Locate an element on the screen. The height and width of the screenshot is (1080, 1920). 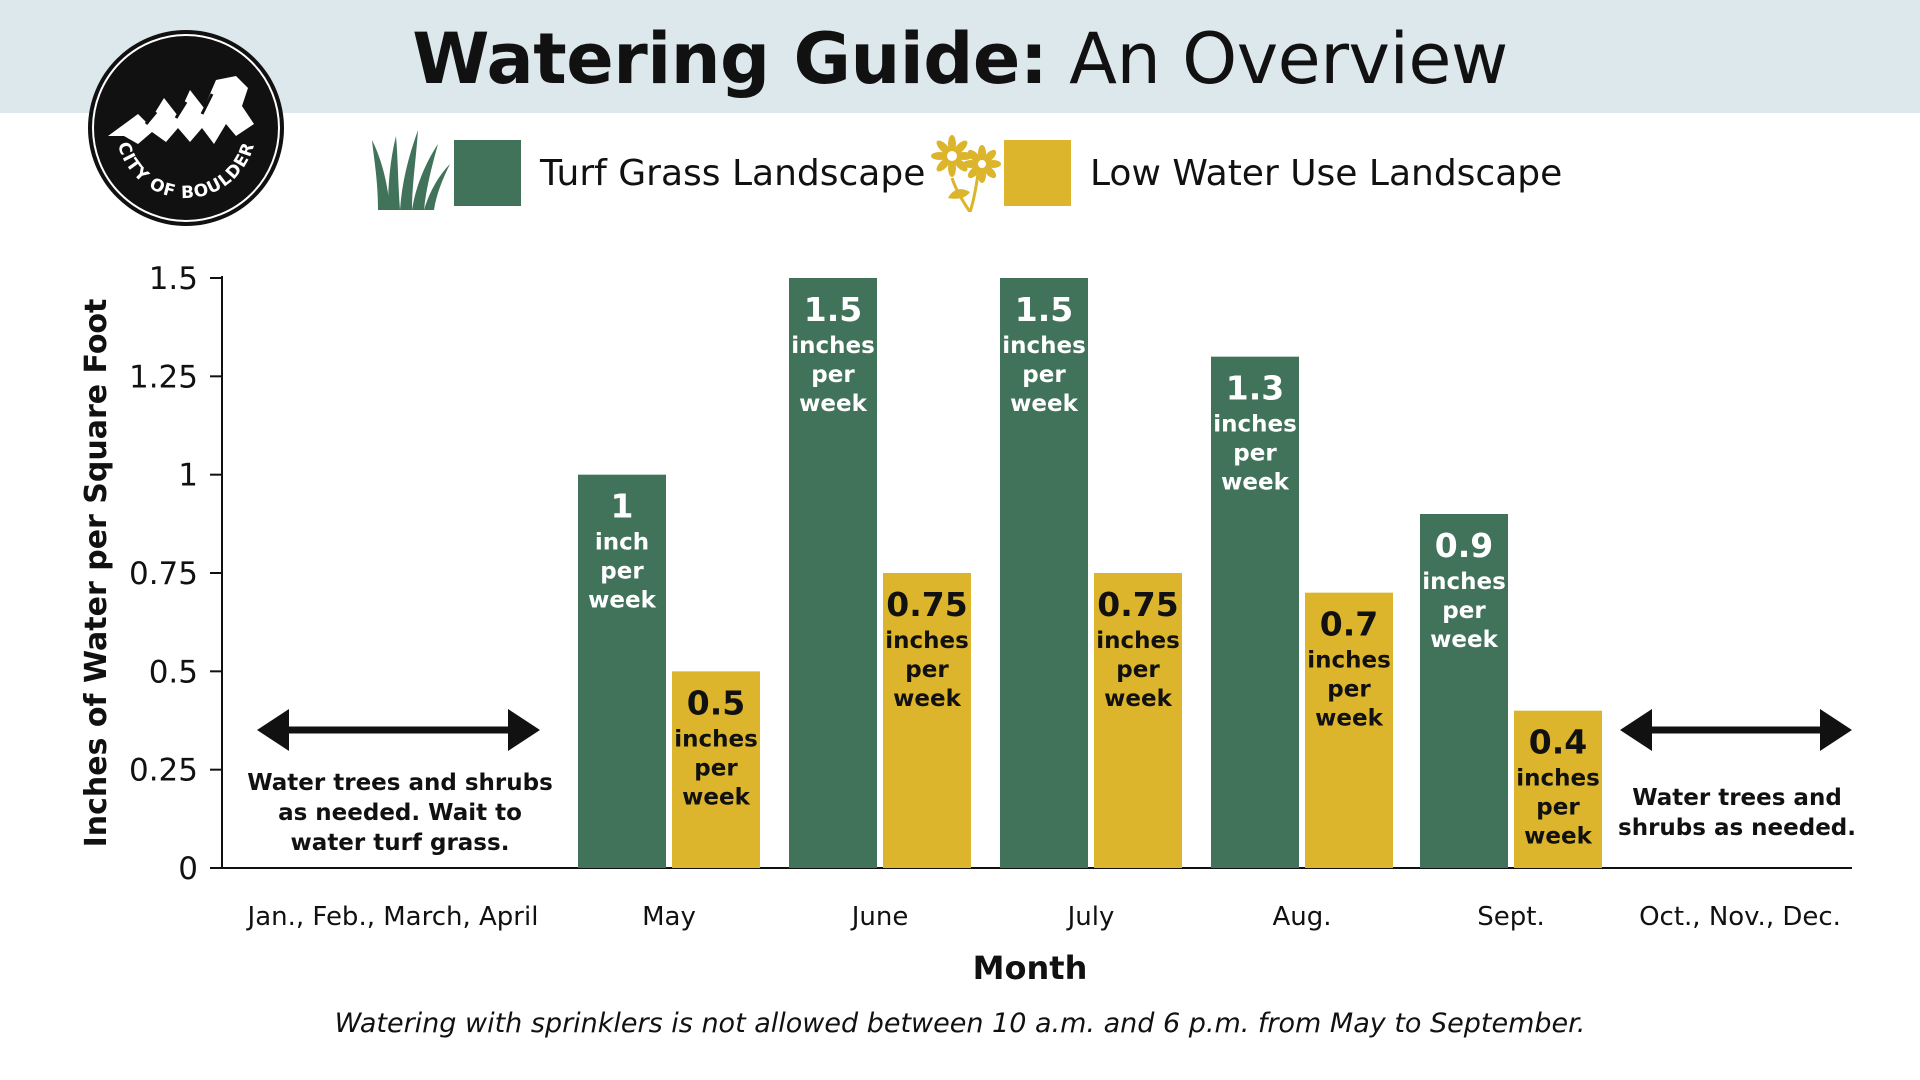
y-tick-label: 0.75 is located at coordinates (163, 574).